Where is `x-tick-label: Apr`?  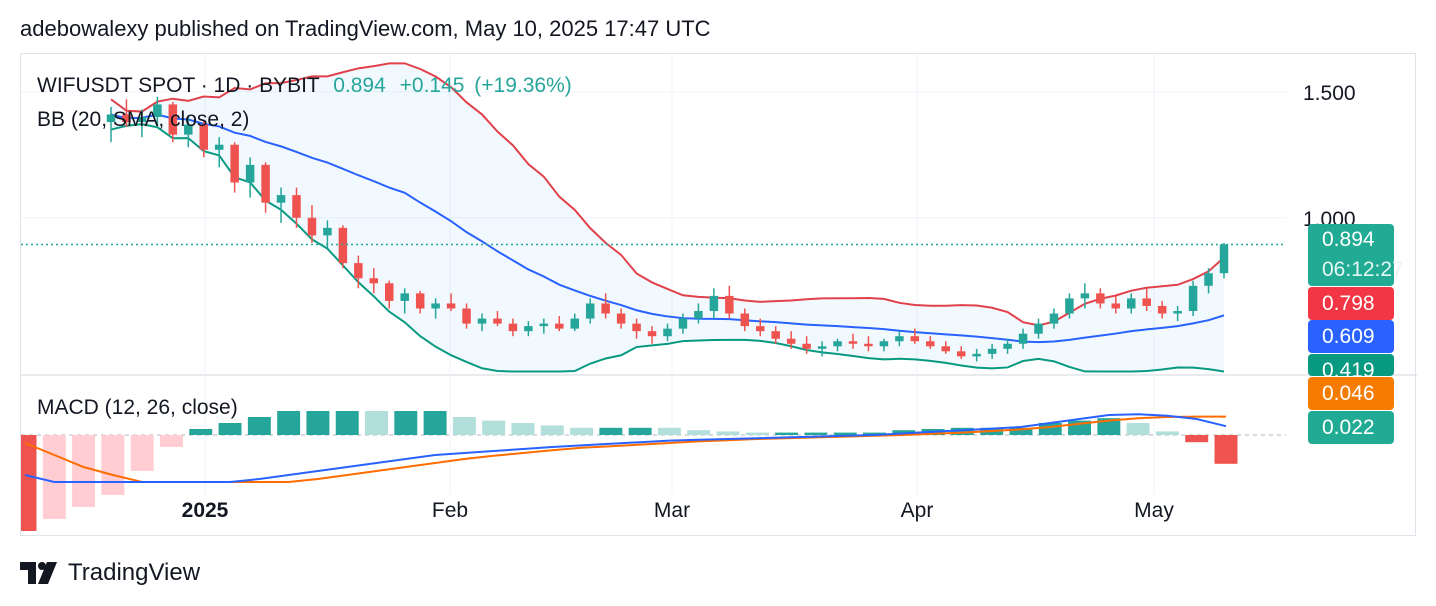
x-tick-label: Apr is located at coordinates (917, 510).